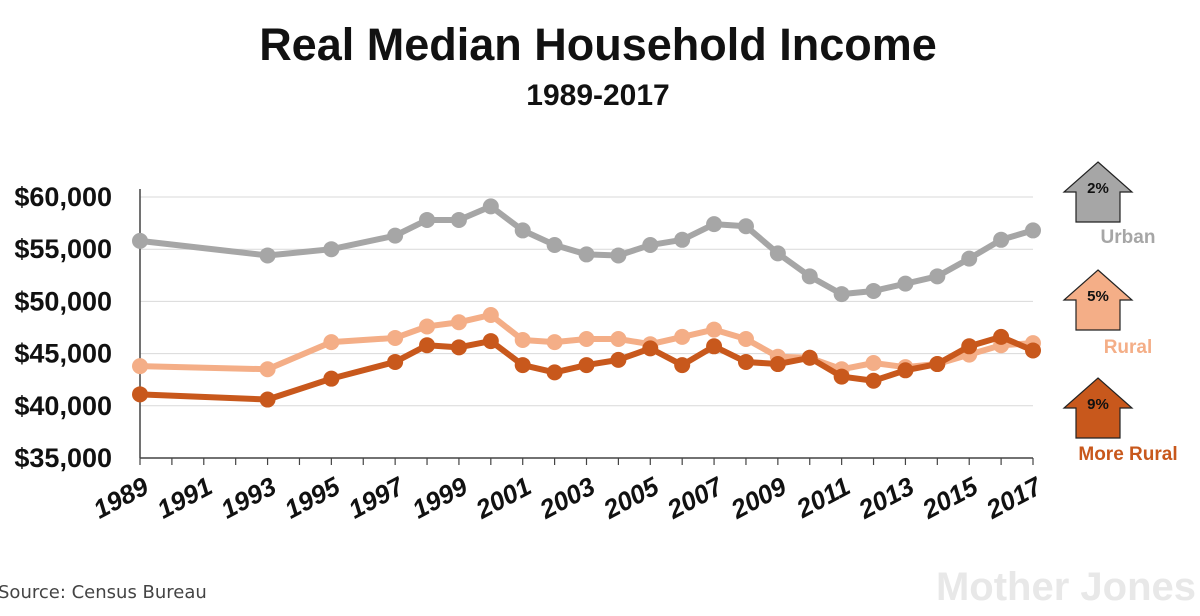 The width and height of the screenshot is (1200, 616). What do you see at coordinates (1127, 454) in the screenshot?
I see `legend-label: More Rural` at bounding box center [1127, 454].